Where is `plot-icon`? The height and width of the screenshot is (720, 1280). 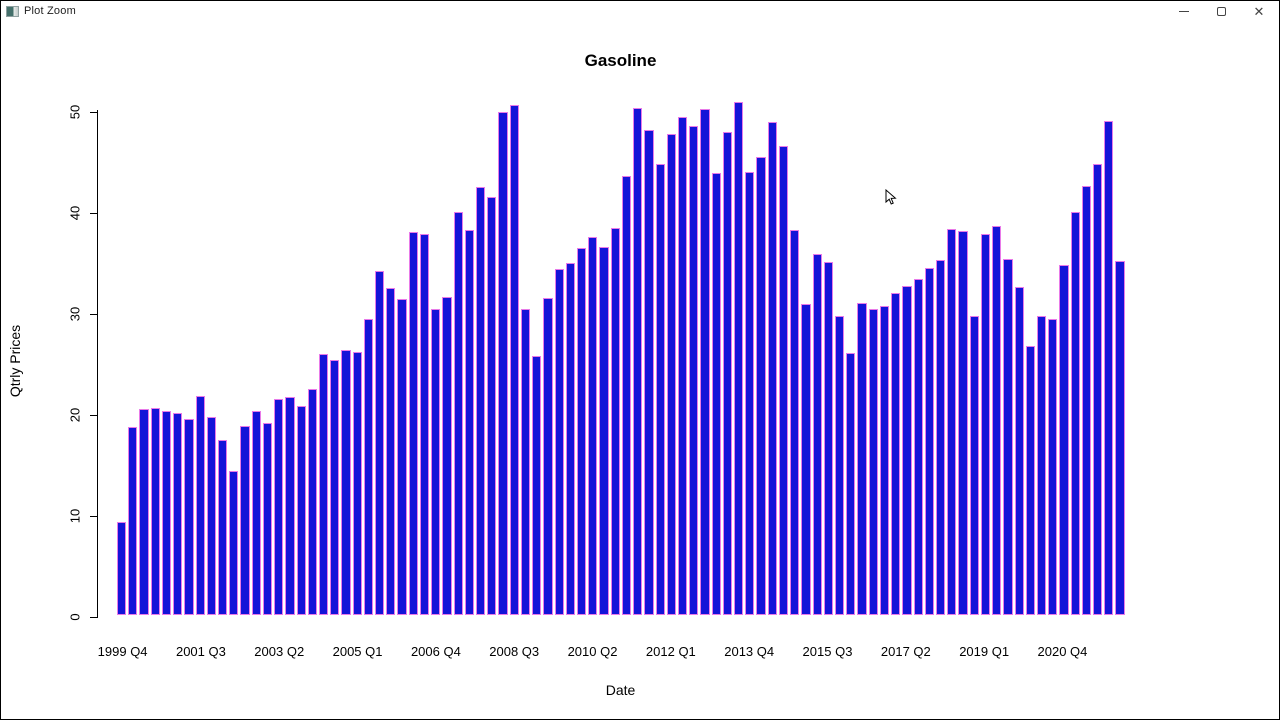
plot-icon is located at coordinates (12, 11).